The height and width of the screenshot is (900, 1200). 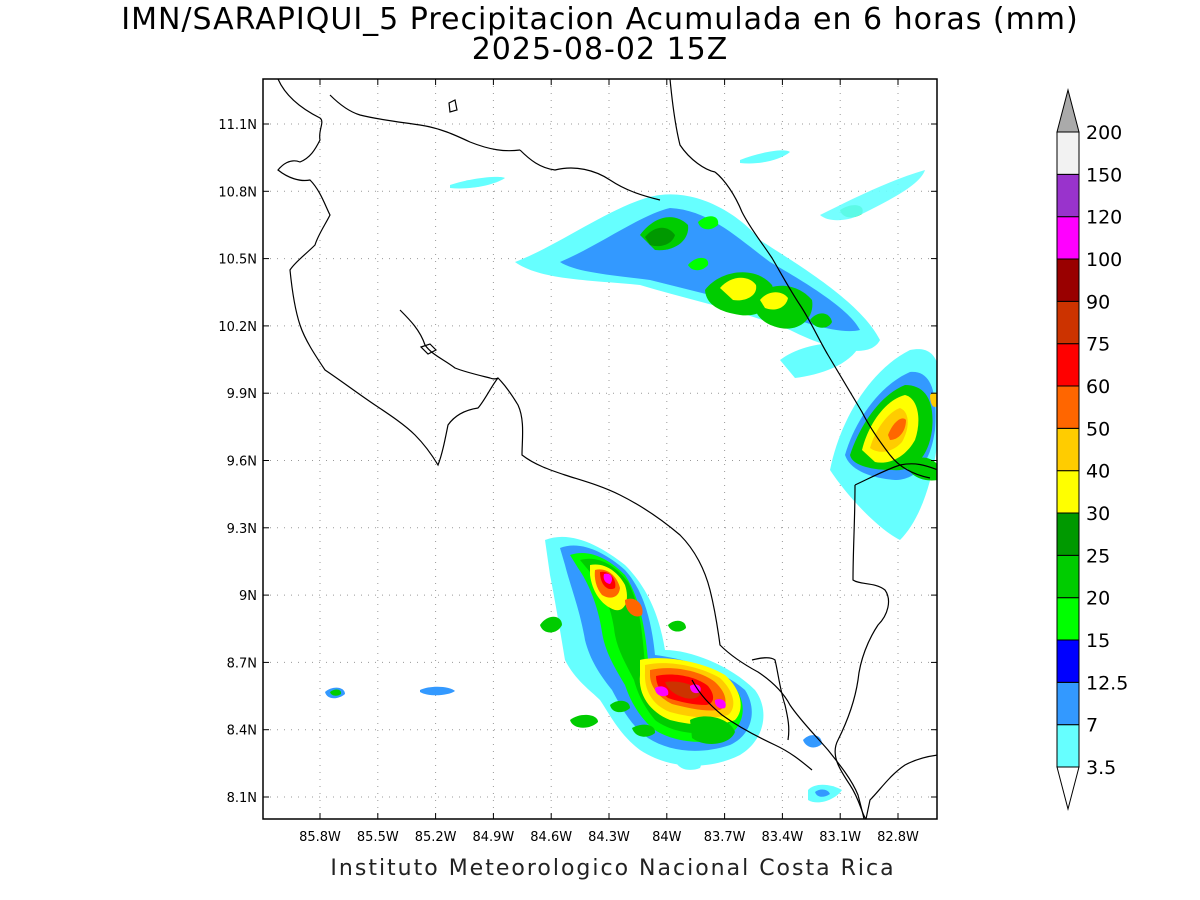 What do you see at coordinates (1068, 788) in the screenshot?
I see `colorbar-under-triangle` at bounding box center [1068, 788].